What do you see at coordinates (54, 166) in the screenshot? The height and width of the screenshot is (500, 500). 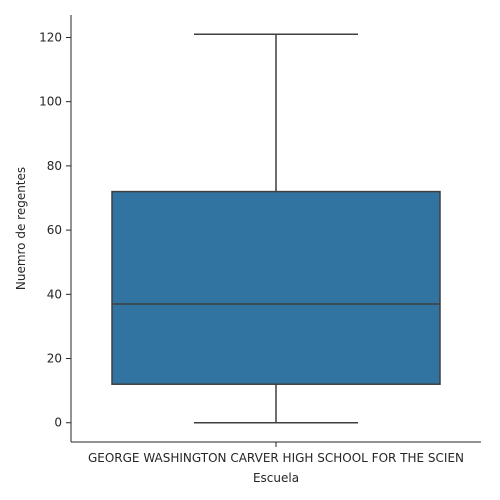 I see `y-tick-label: 80` at bounding box center [54, 166].